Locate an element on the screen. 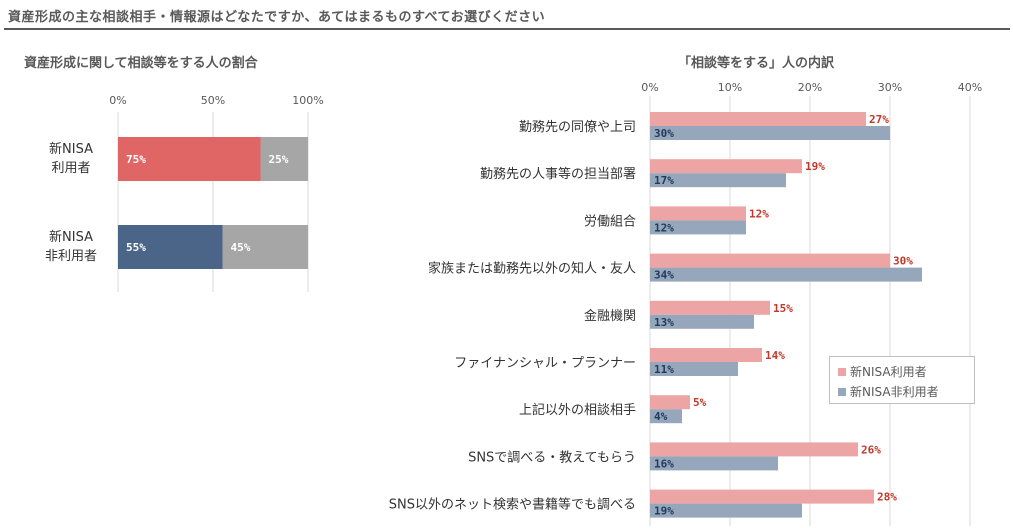 This screenshot has height=528, width=1013. page-title: 資産形成の主な相談相手・情報源はどなたですか、あてはまるものすべてお選びください is located at coordinates (277, 17).